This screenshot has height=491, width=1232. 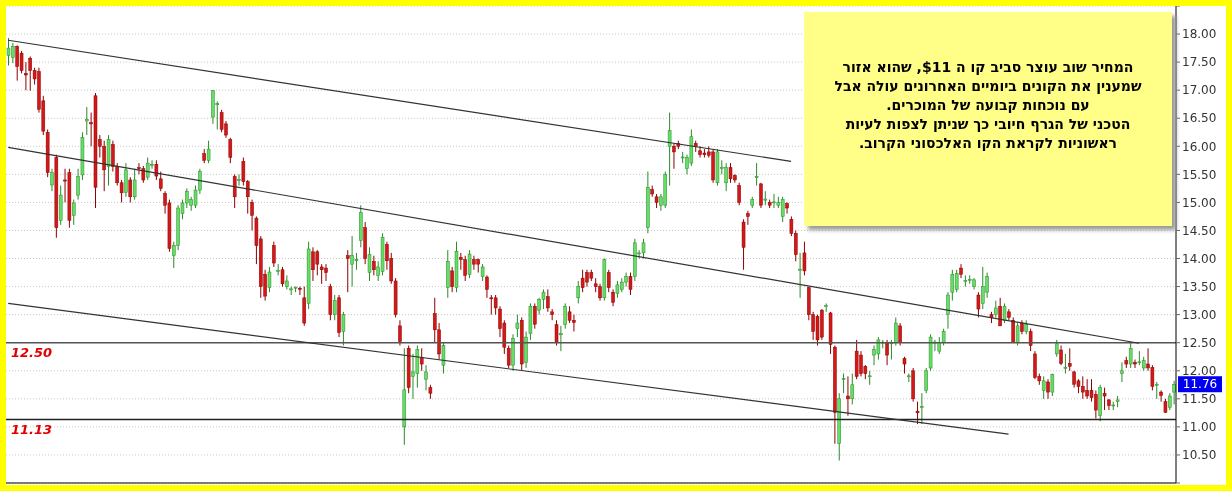 What do you see at coordinates (1199, 399) in the screenshot?
I see `y-tick-label: 11.50` at bounding box center [1199, 399].